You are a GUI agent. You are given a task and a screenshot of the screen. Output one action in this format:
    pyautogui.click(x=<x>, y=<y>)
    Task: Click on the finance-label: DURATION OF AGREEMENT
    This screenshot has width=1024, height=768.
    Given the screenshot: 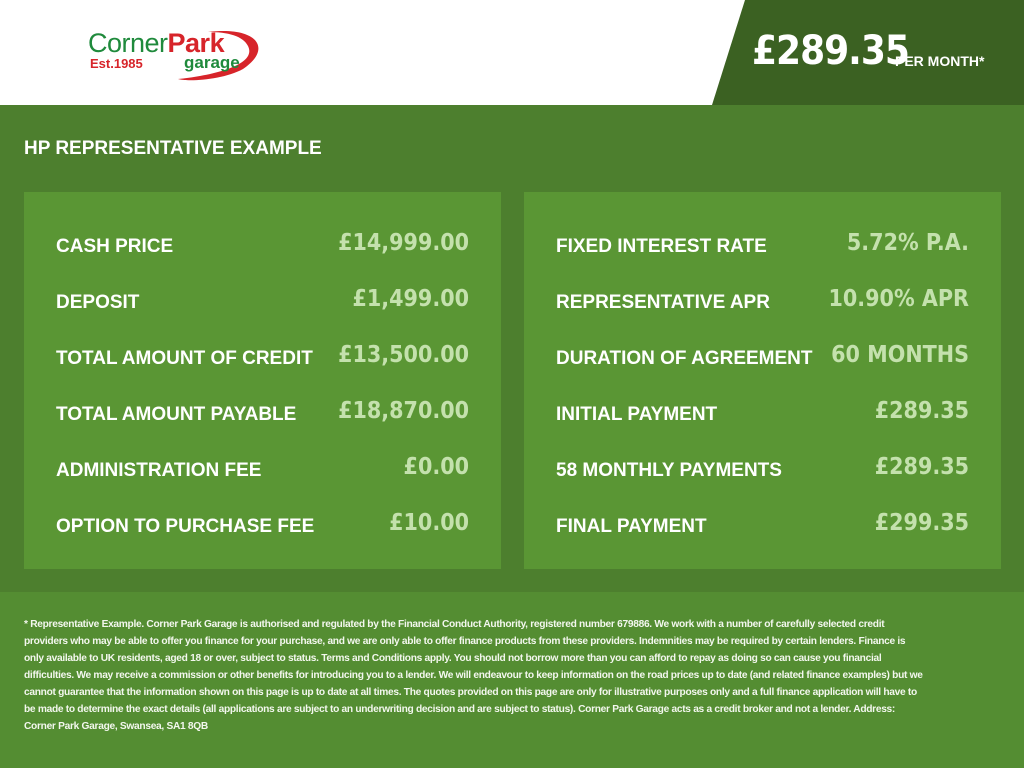 What is the action you would take?
    pyautogui.click(x=684, y=358)
    